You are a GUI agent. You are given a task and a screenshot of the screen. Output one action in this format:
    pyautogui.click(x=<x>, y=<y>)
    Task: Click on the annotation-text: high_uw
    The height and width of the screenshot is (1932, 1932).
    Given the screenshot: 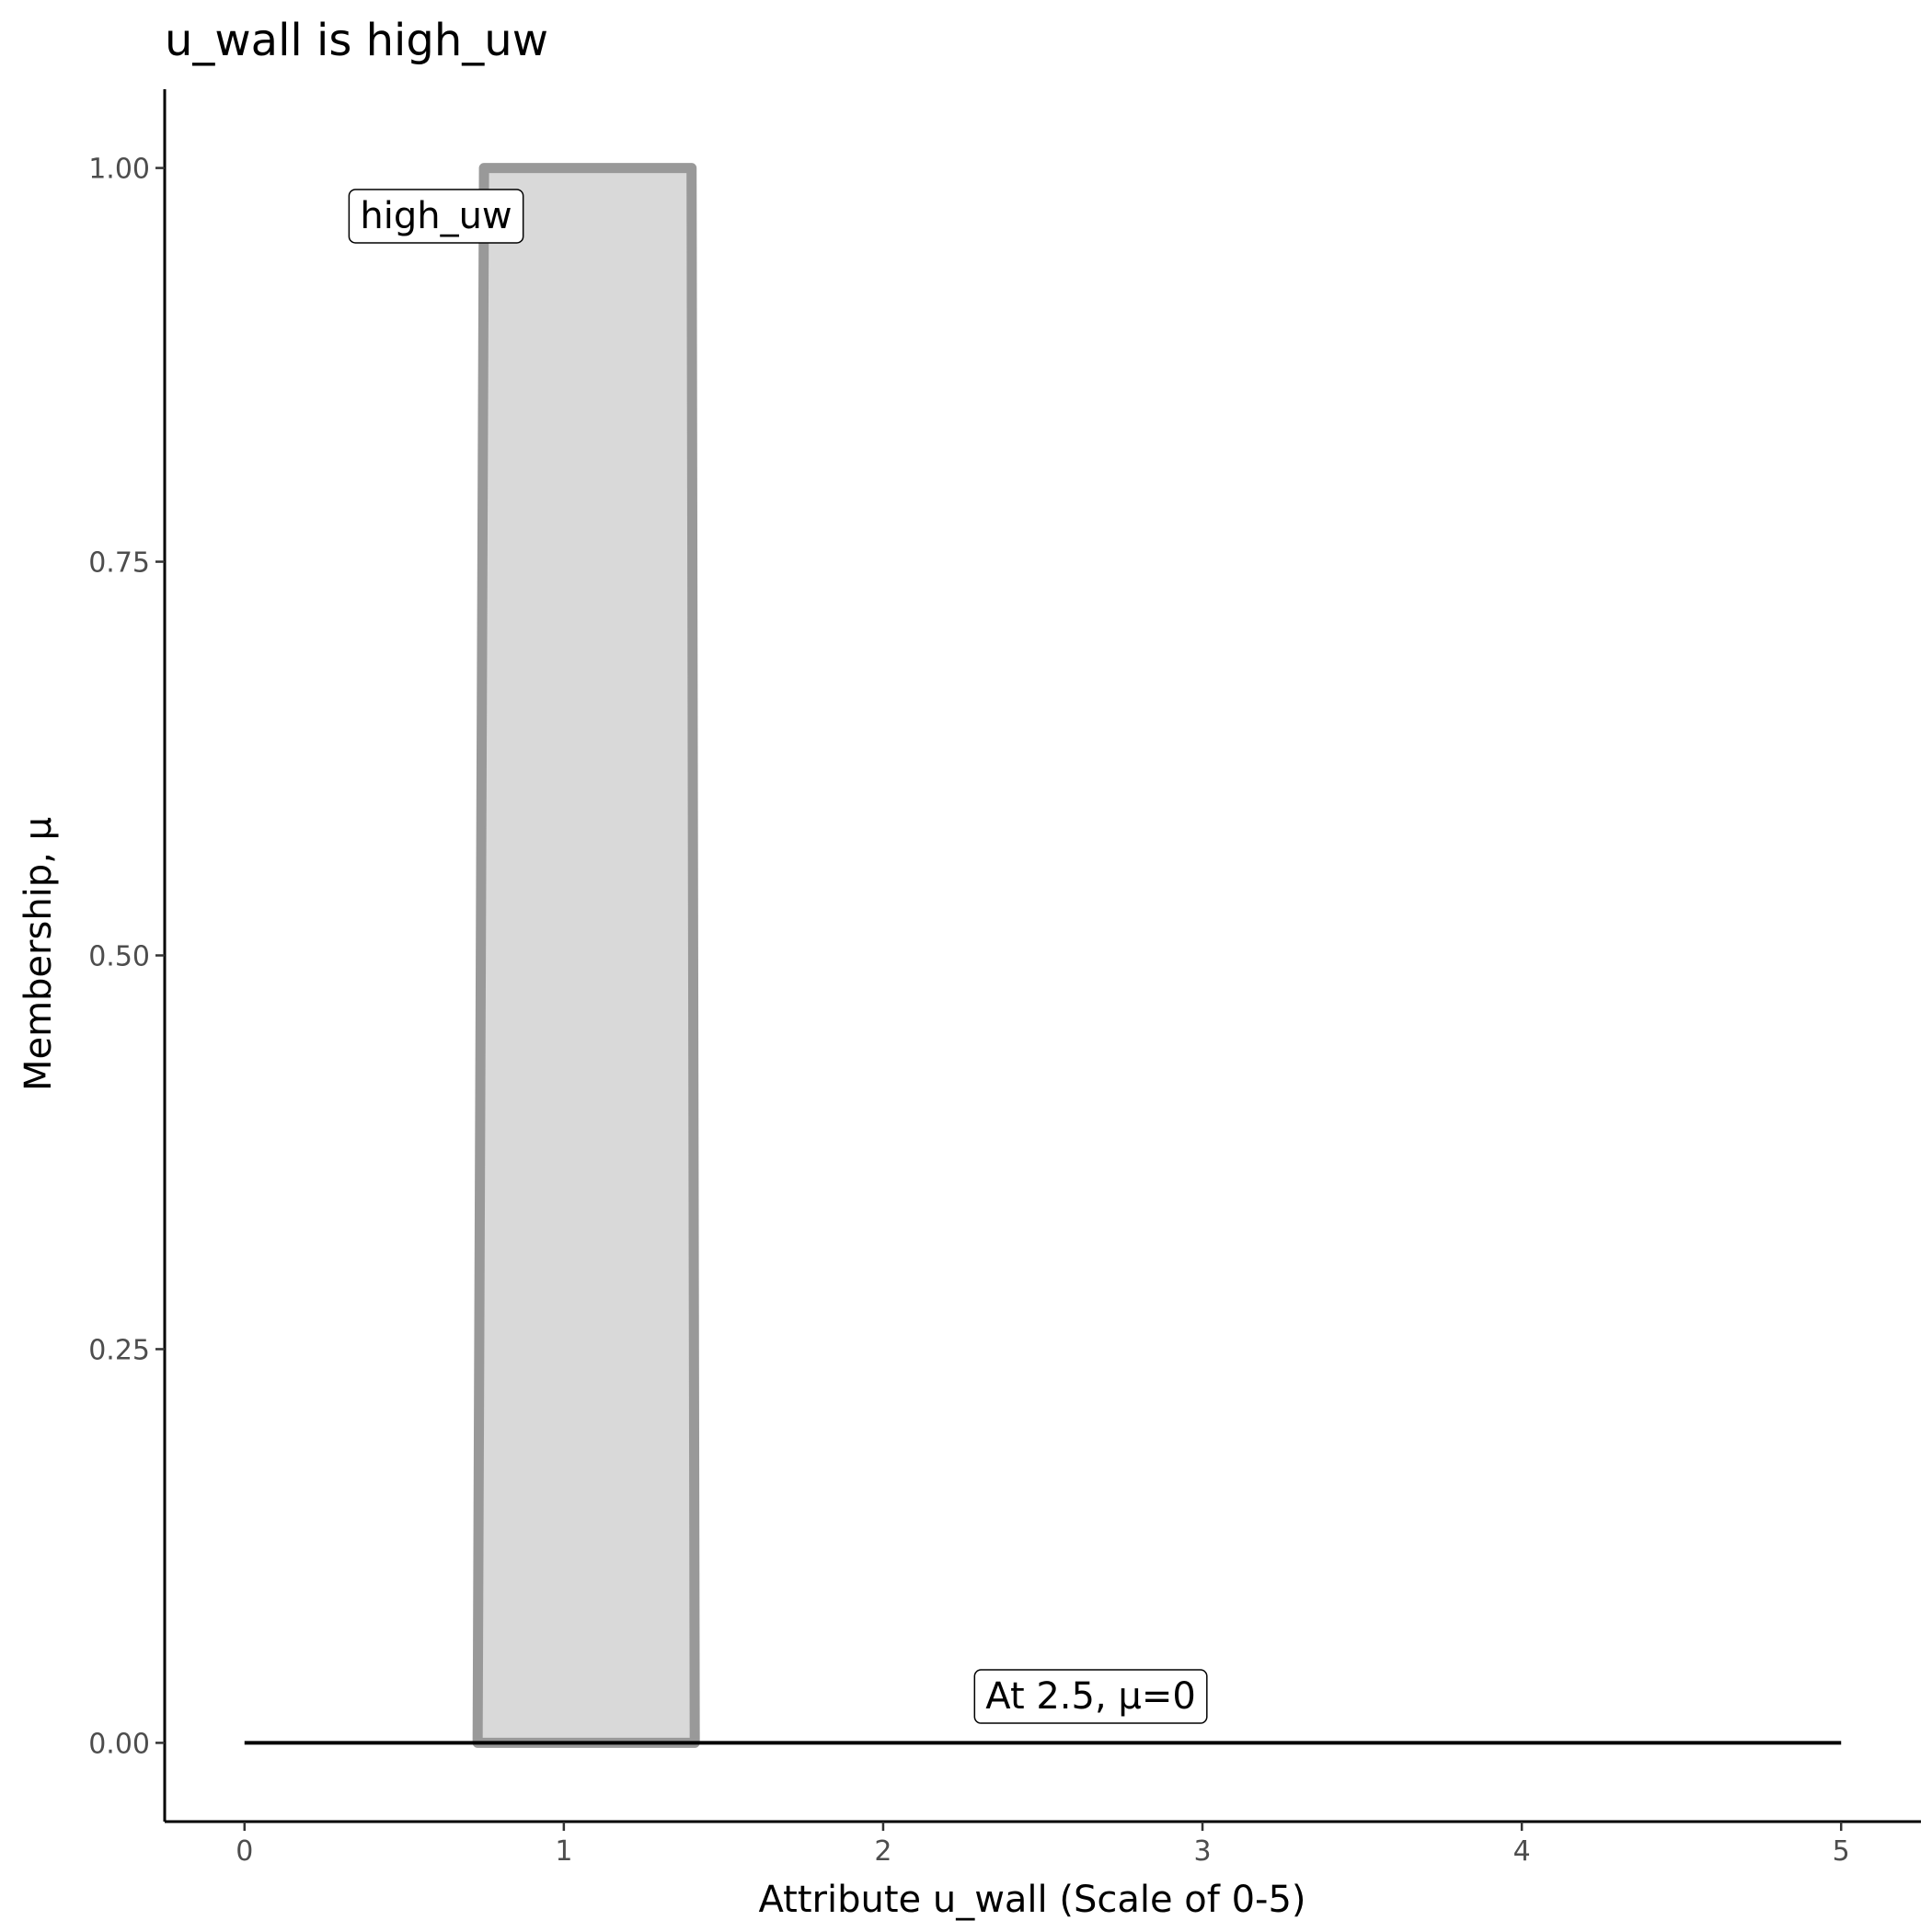 What is the action you would take?
    pyautogui.click(x=436, y=216)
    